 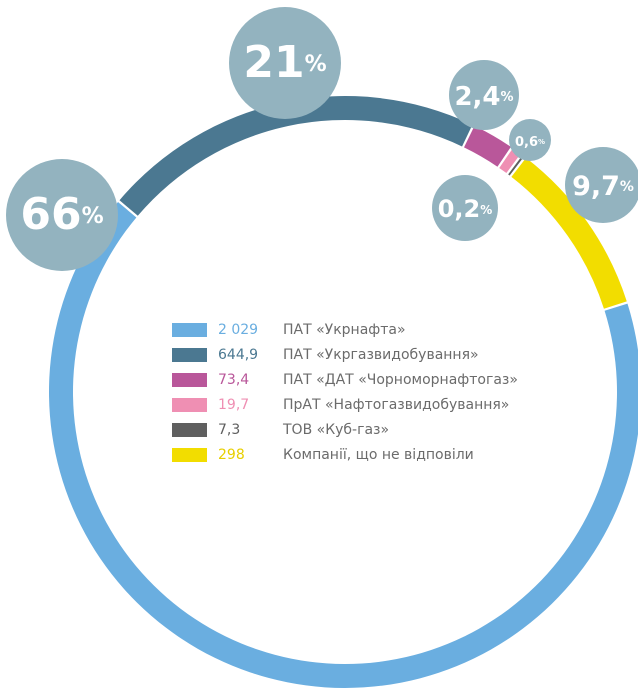 I want to click on percent-label: 21%, so click(x=284, y=62).